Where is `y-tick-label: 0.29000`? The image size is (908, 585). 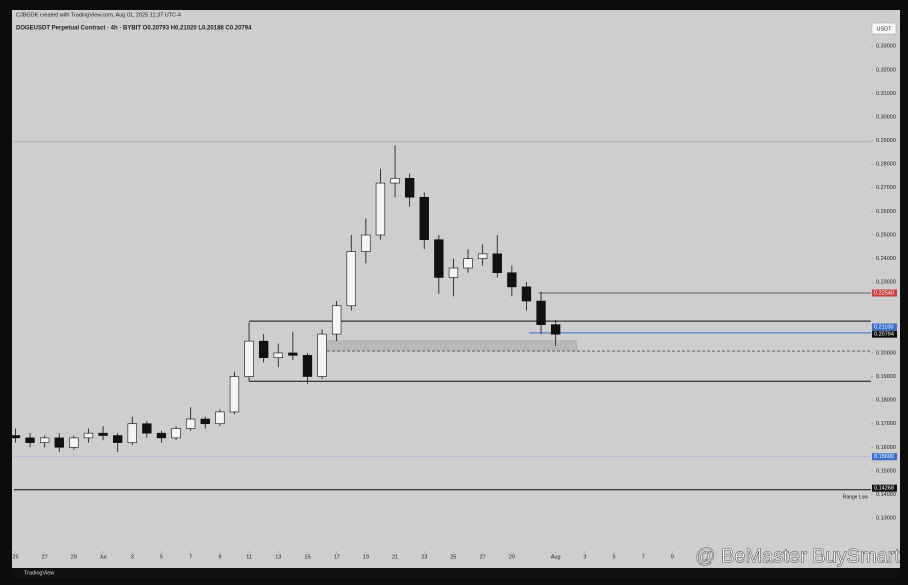 y-tick-label: 0.29000 is located at coordinates (886, 141).